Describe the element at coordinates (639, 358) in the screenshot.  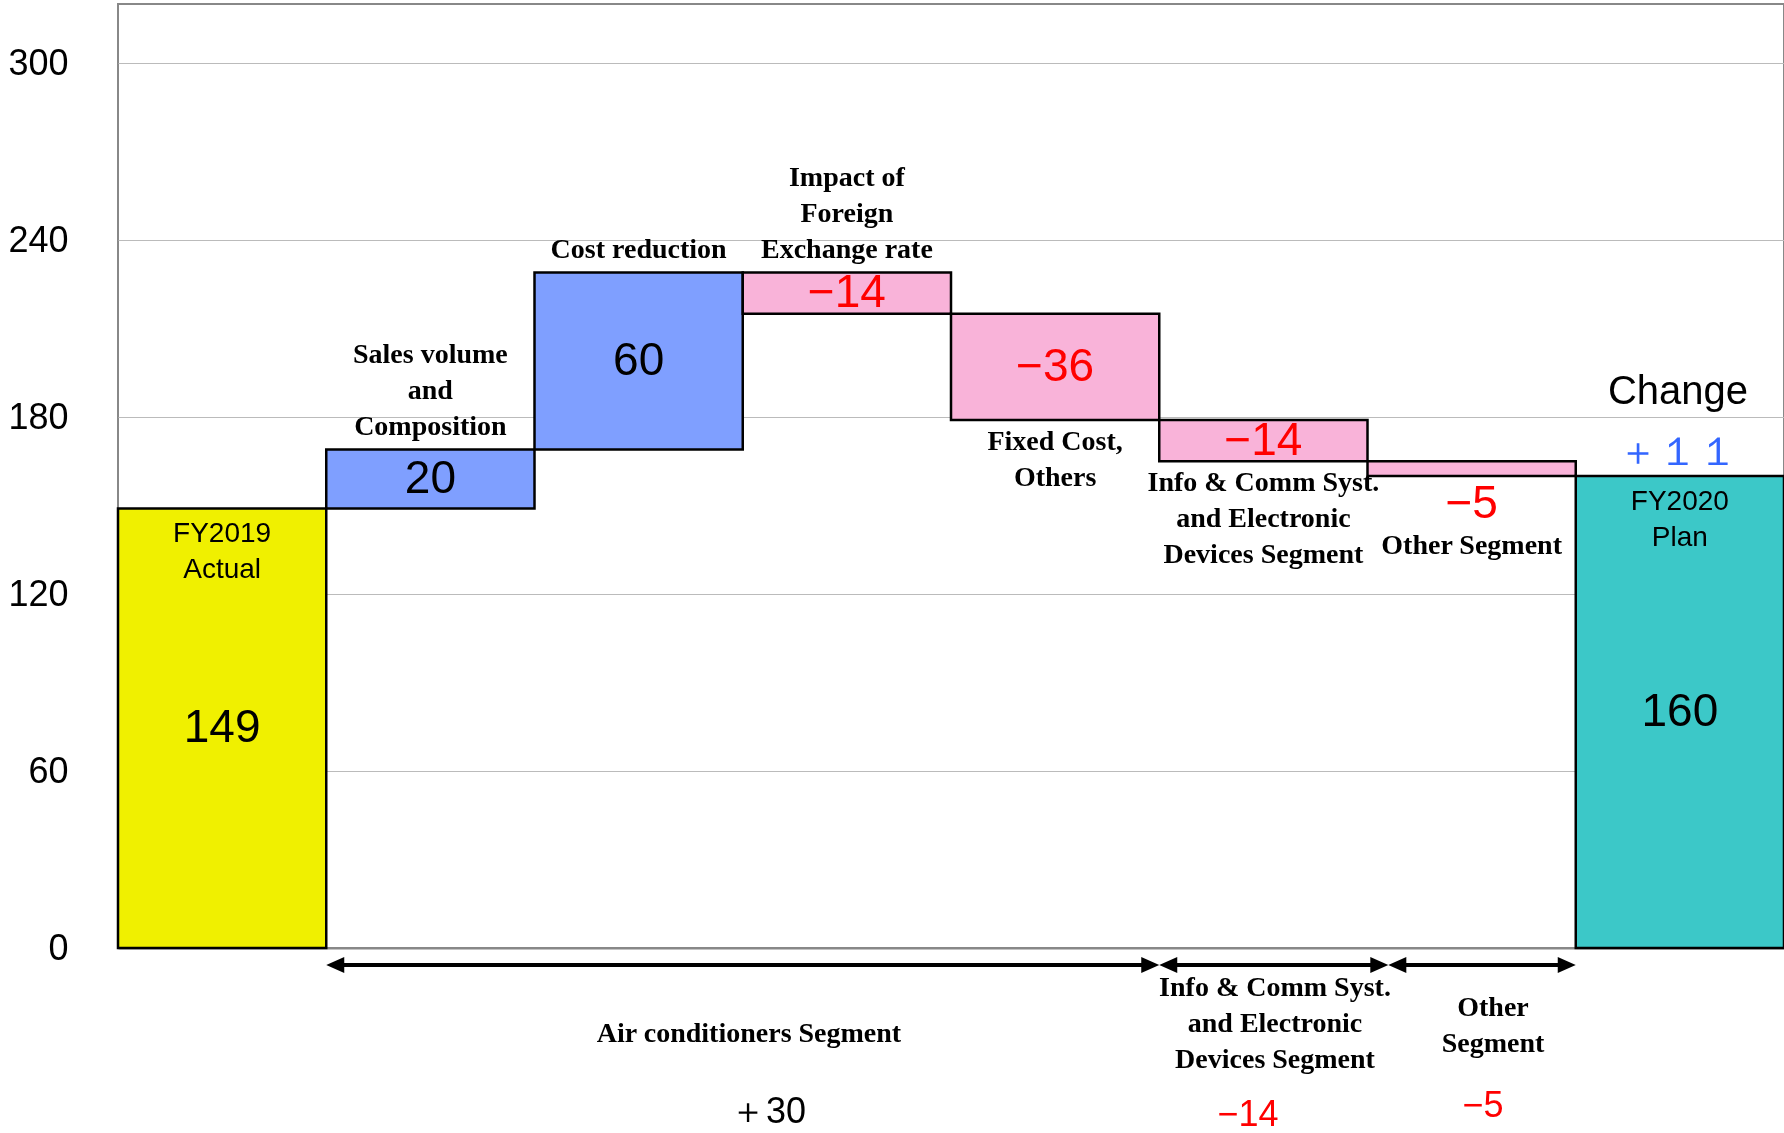
I see `data-label: 60` at that location.